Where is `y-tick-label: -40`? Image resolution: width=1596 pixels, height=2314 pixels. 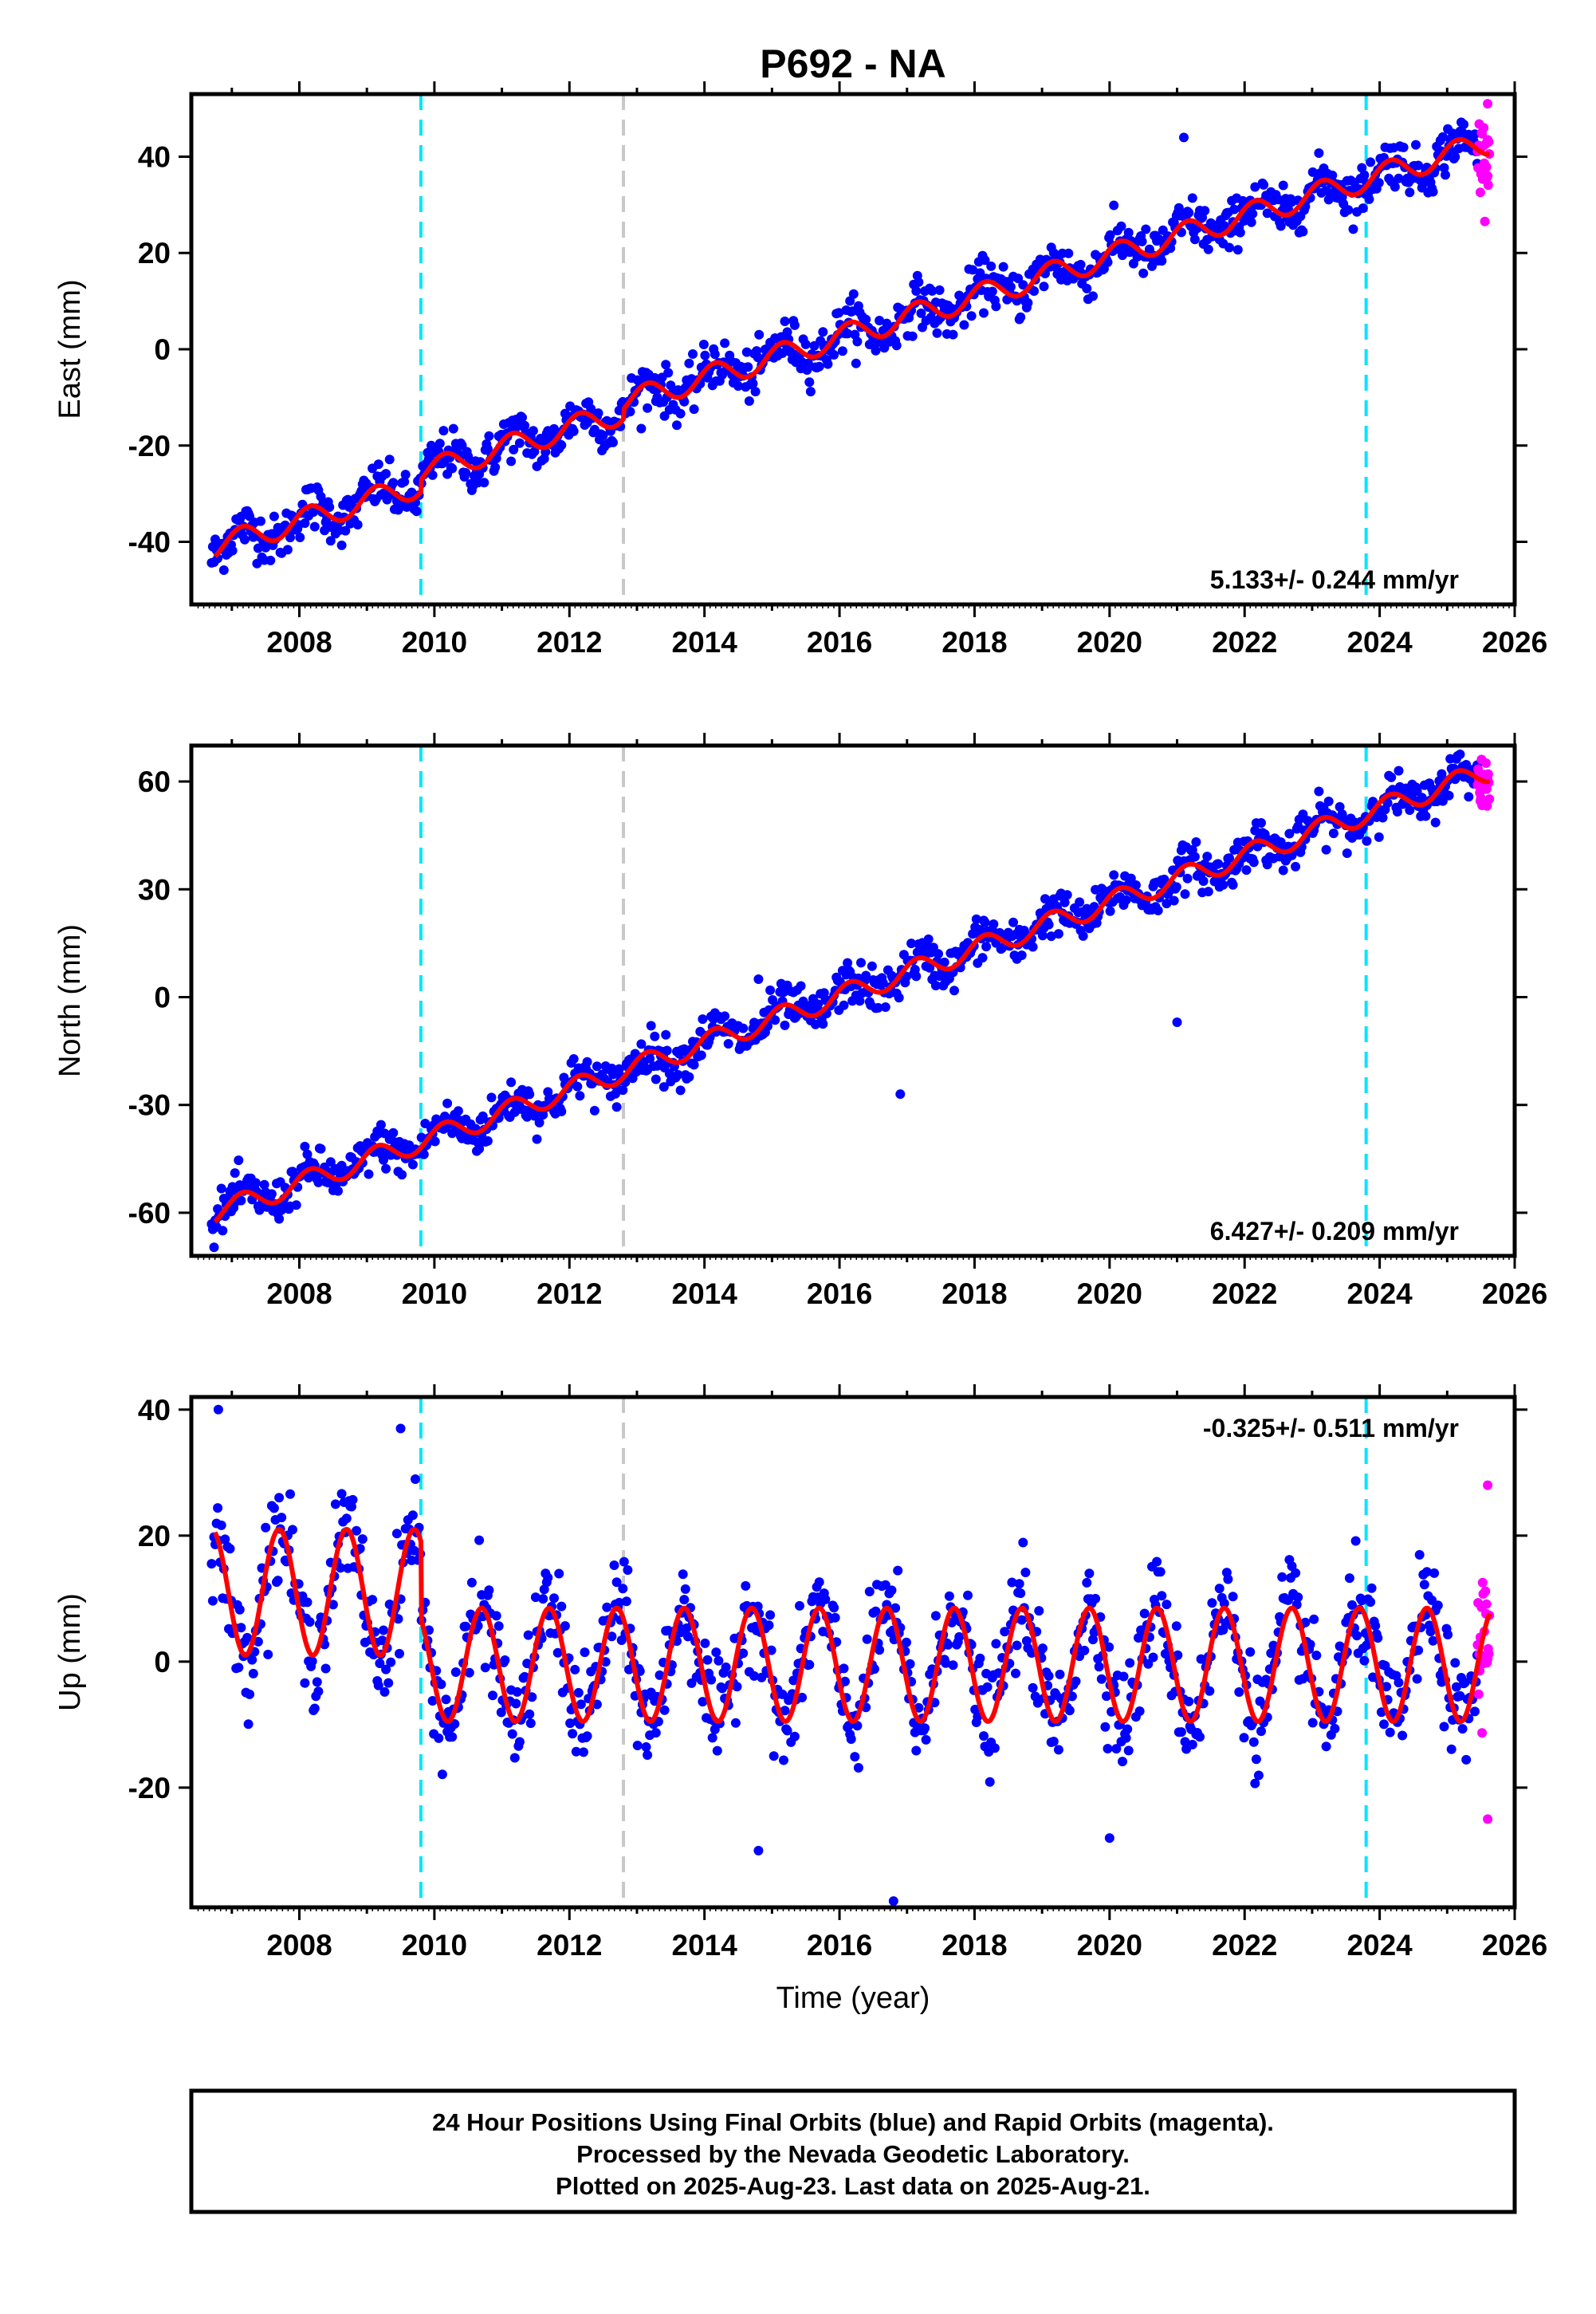 y-tick-label: -40 is located at coordinates (149, 543).